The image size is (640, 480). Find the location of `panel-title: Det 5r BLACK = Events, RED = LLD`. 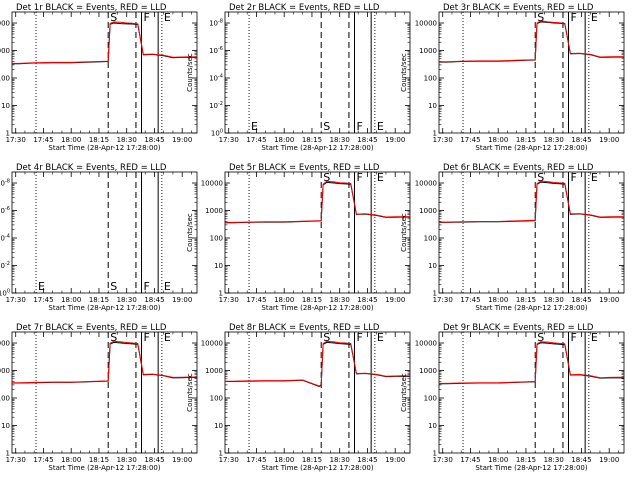

panel-title: Det 5r BLACK = Events, RED = LLD is located at coordinates (304, 168).